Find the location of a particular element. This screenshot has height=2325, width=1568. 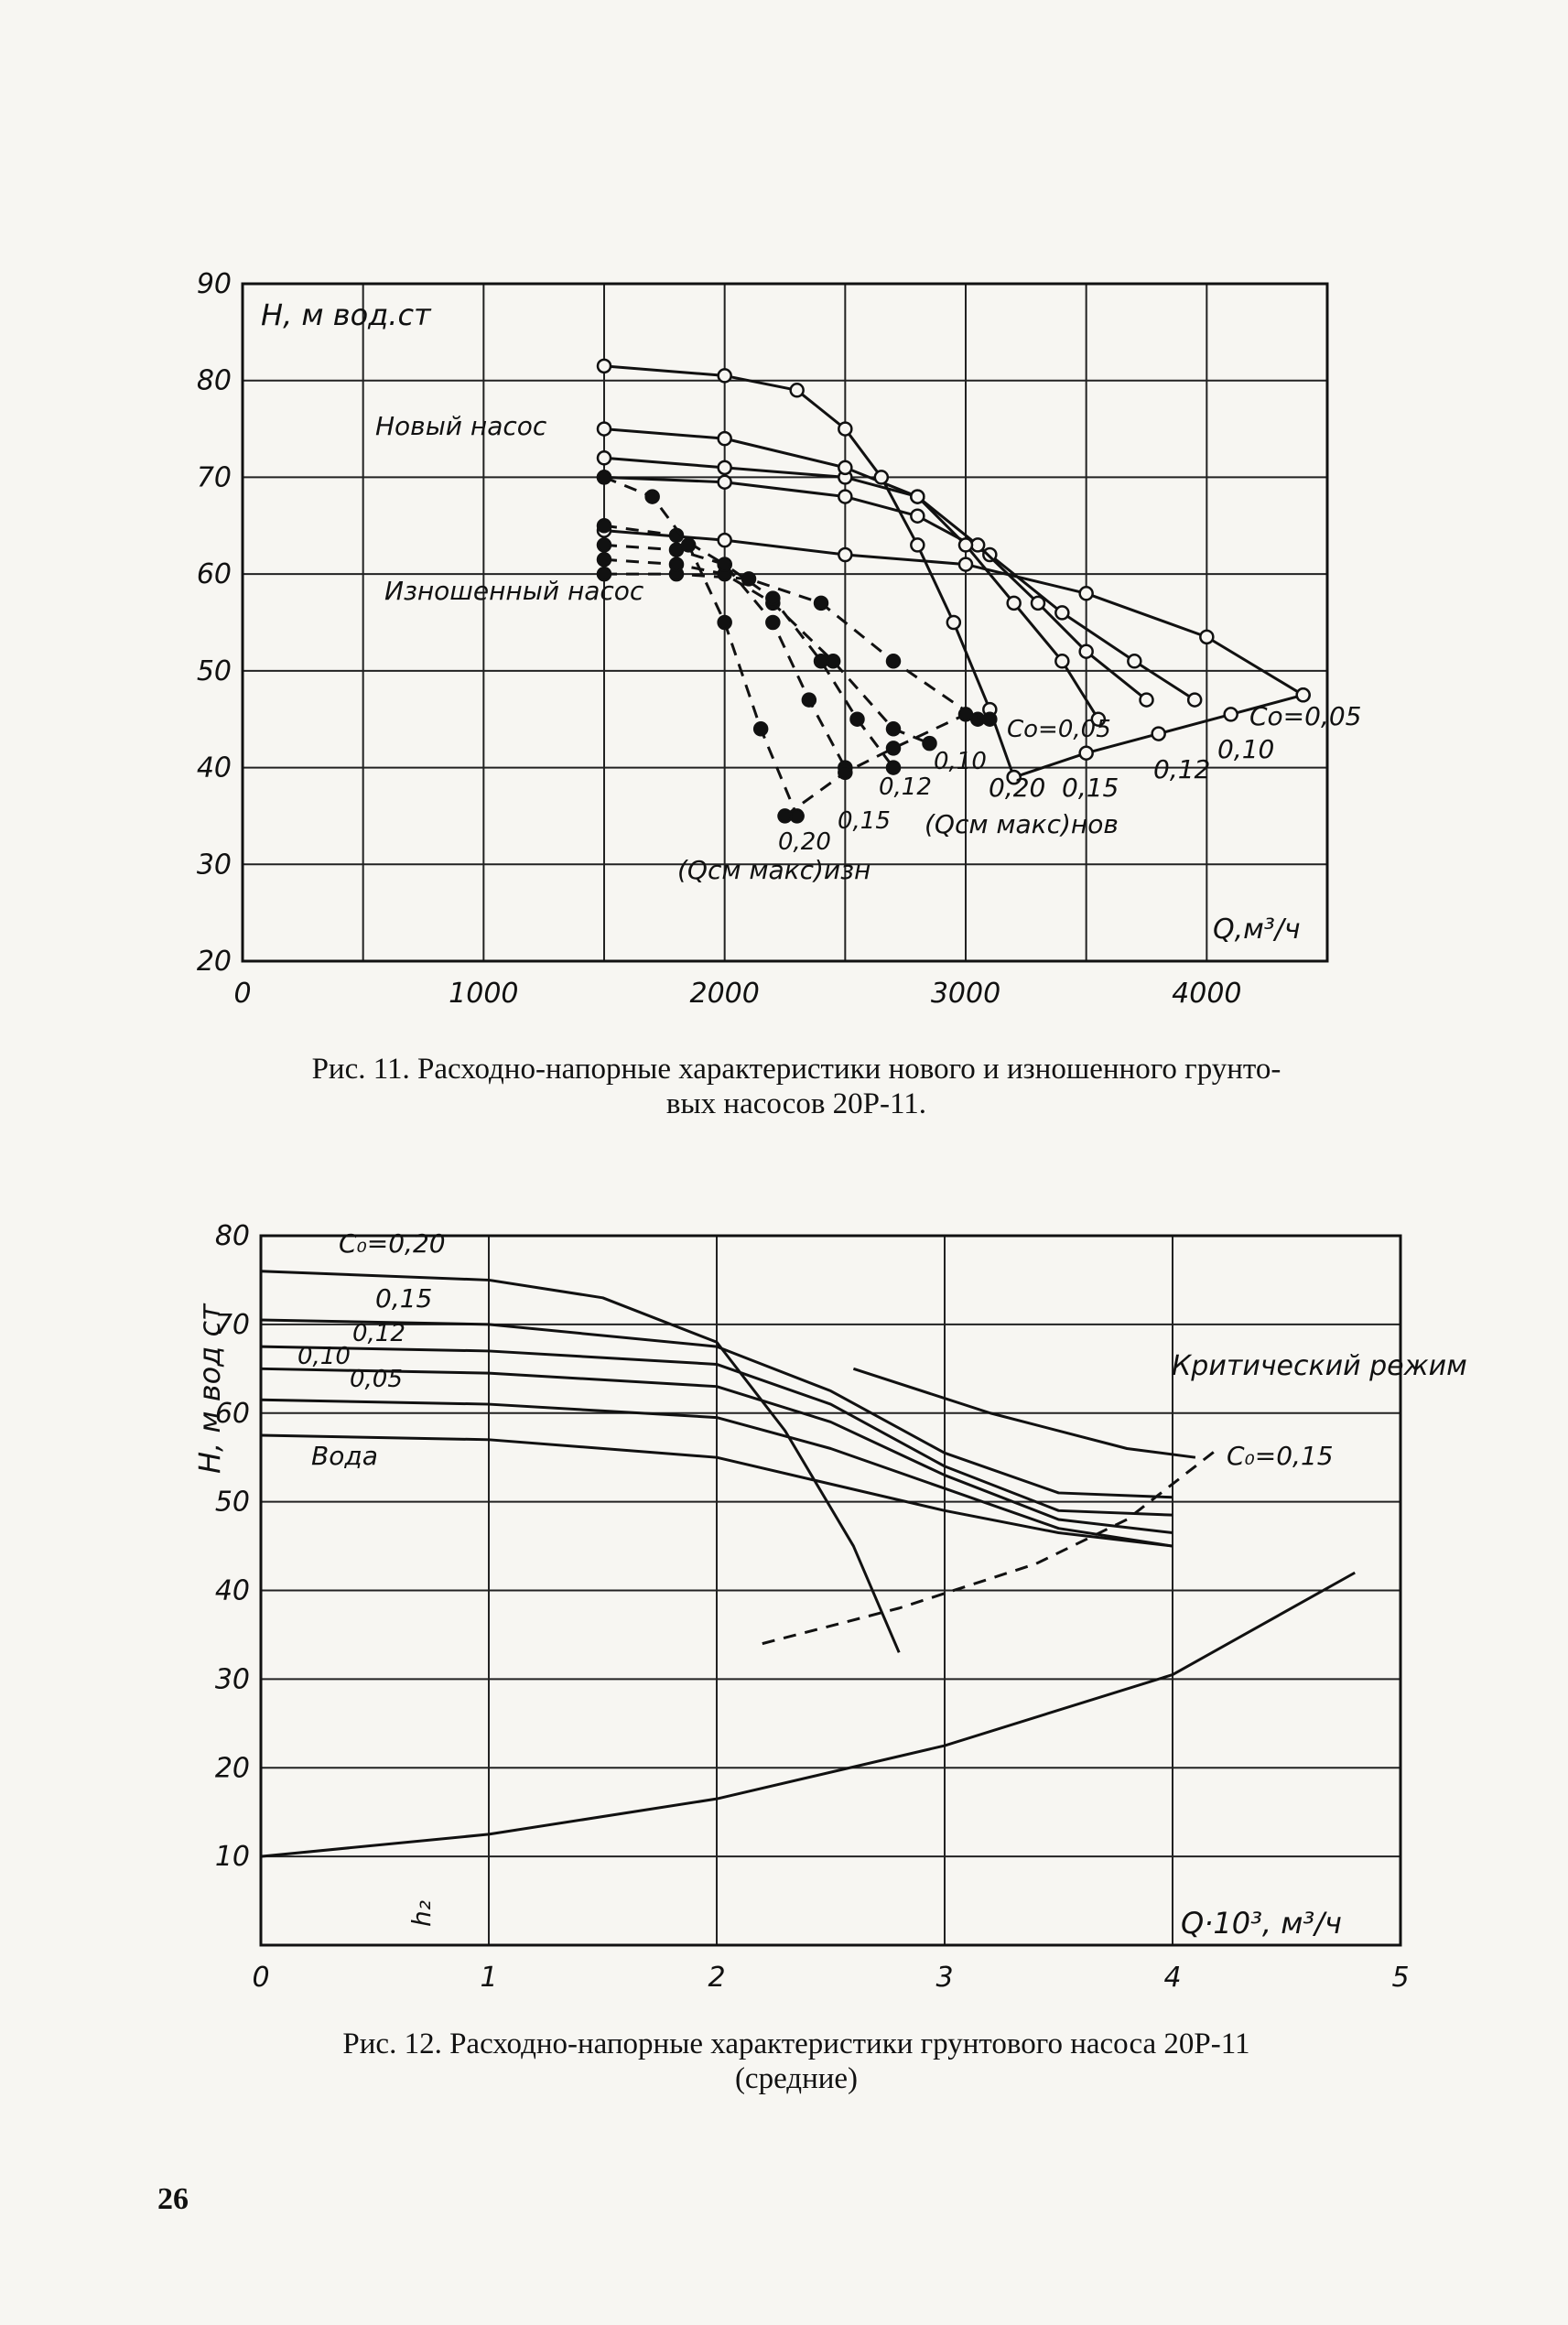

y-tick-label: 50 is located at coordinates (215, 671).